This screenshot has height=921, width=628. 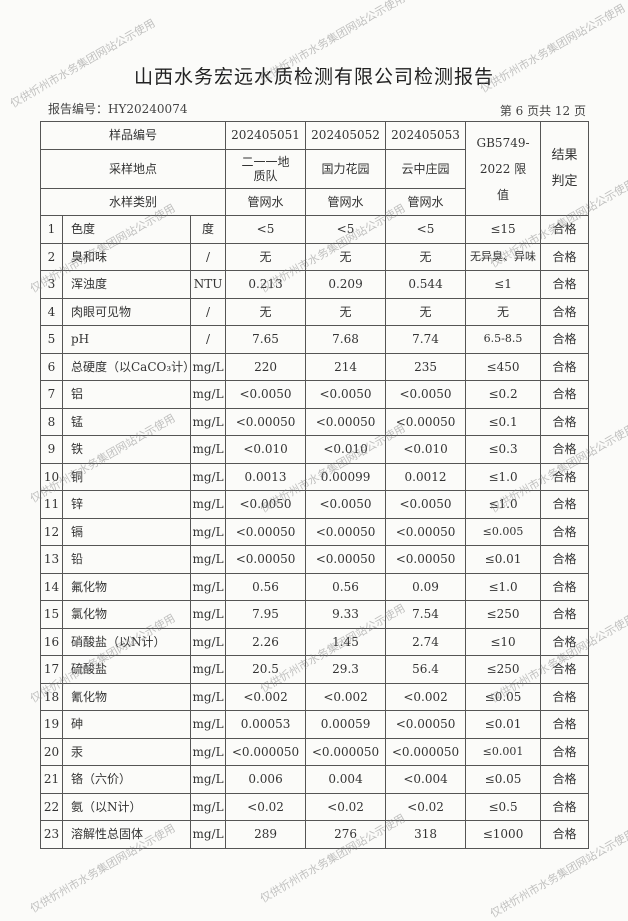 I want to click on item-name: 浑浊度, so click(x=126, y=284).